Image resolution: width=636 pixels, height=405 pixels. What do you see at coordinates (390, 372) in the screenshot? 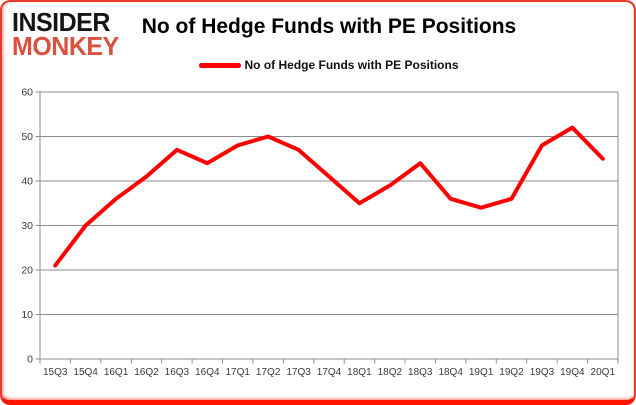
I see `x-category-label: 18Q2` at bounding box center [390, 372].